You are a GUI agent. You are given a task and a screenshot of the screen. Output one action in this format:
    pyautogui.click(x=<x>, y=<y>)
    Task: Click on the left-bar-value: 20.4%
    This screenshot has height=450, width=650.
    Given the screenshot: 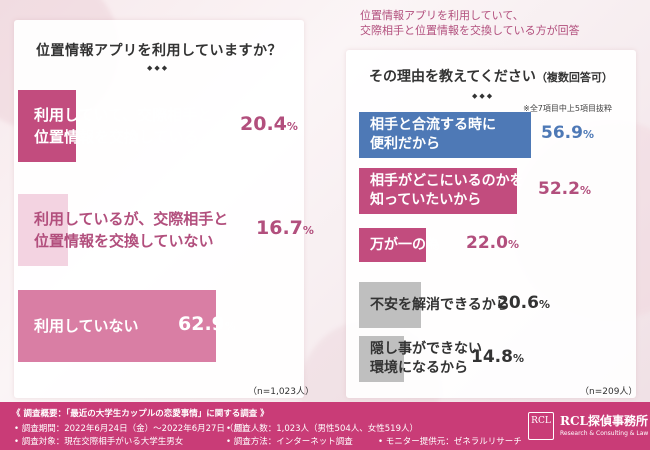 What is the action you would take?
    pyautogui.click(x=269, y=124)
    